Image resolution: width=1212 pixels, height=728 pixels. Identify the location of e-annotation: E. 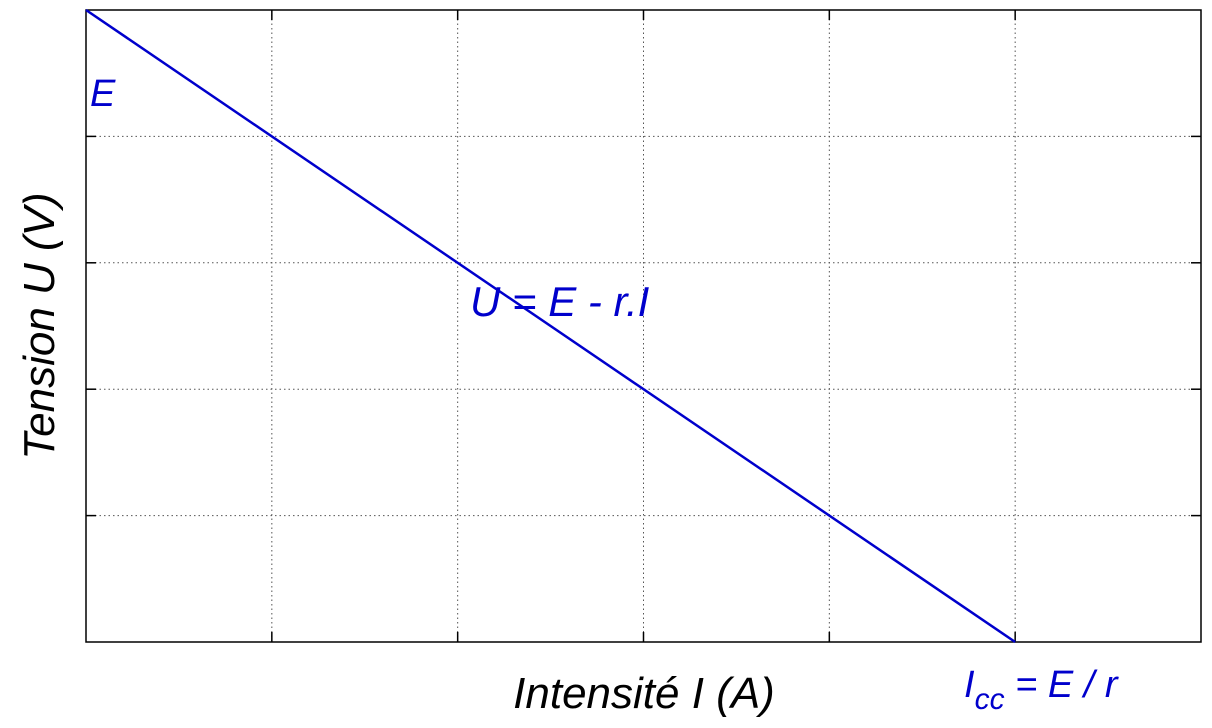
(103, 94).